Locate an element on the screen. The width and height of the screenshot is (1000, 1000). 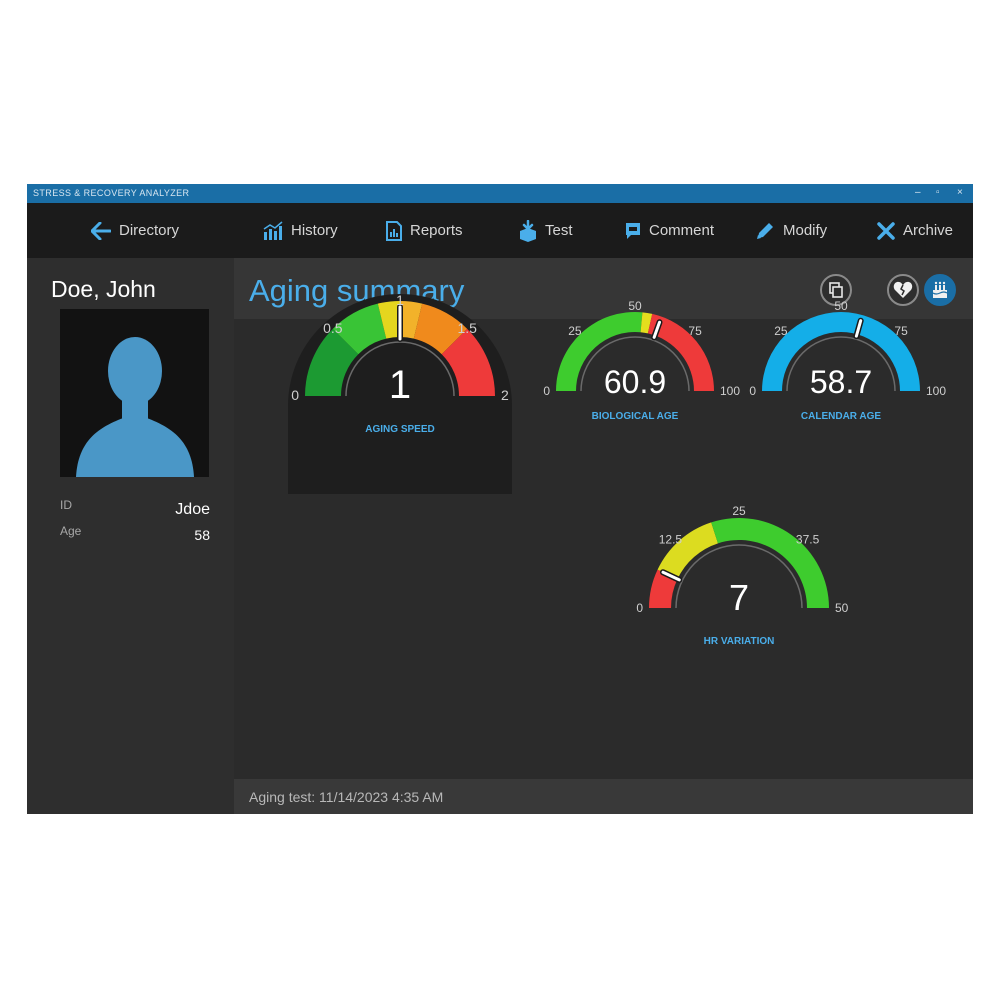
aging-speed-gauge: 0 0.5 1 1.5 2 1 AGING SPEED is located at coordinates (400, 393).